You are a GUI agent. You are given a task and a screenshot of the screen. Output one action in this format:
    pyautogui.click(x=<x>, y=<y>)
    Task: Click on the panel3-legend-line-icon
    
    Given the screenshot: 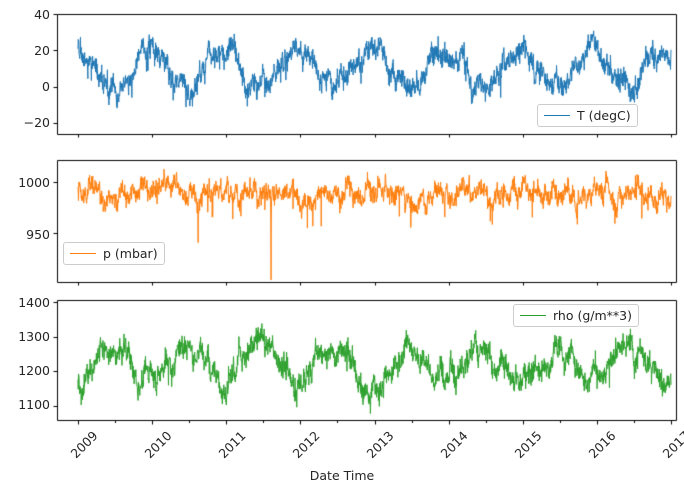 What is the action you would take?
    pyautogui.click(x=533, y=315)
    